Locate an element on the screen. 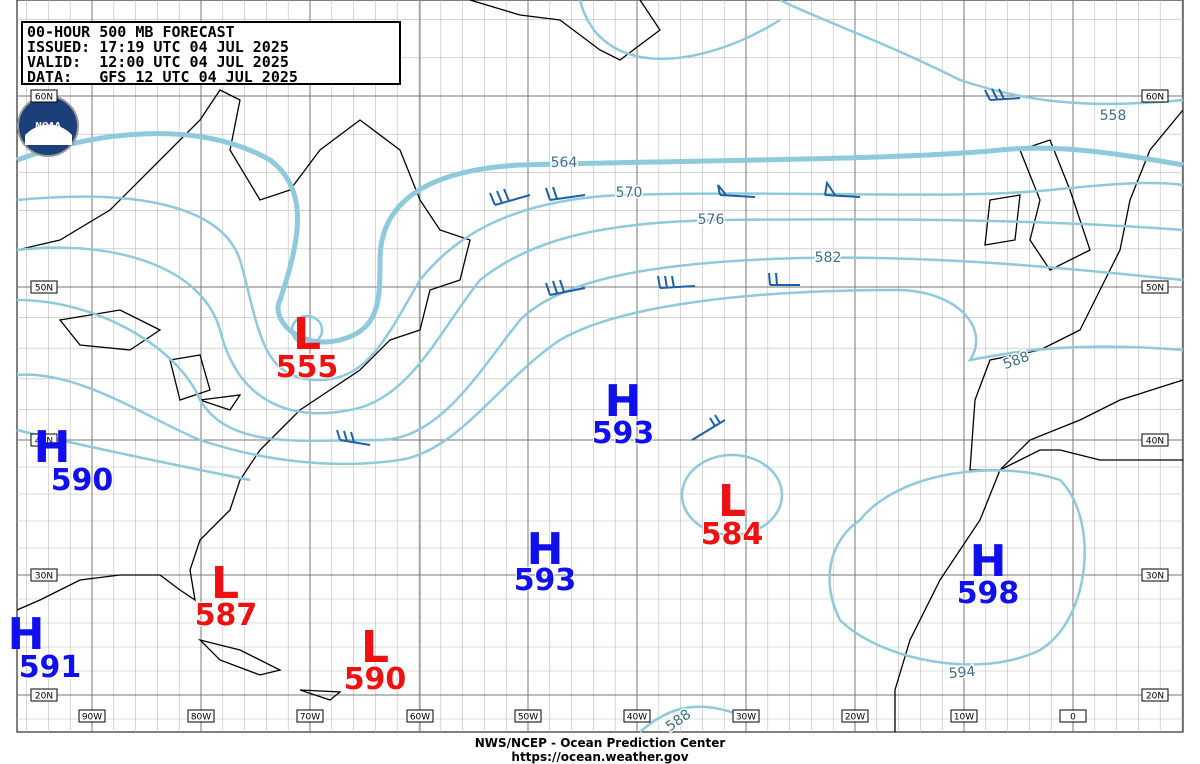  header-box is located at coordinates (211, 53).